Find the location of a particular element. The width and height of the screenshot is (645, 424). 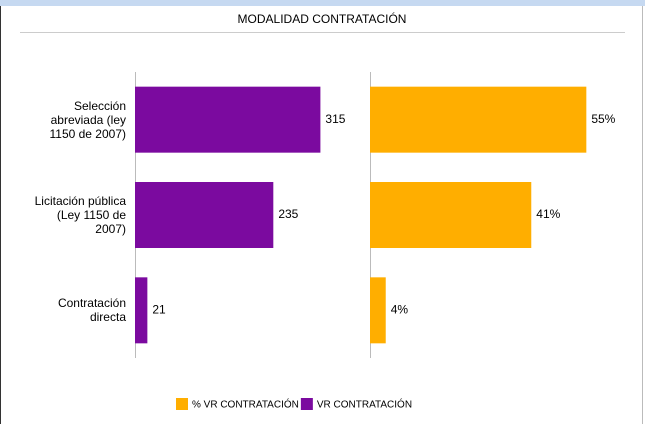

top-bar is located at coordinates (322, 3).